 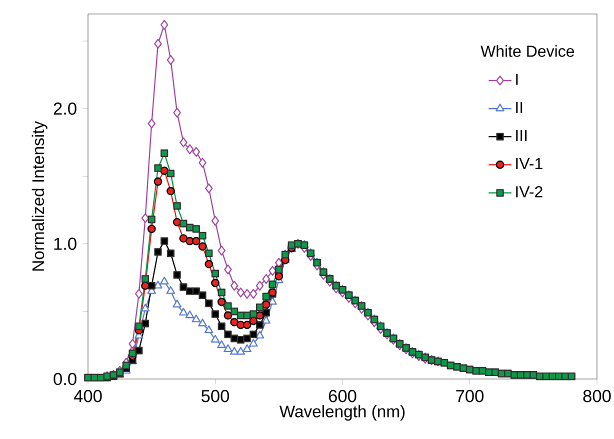 What do you see at coordinates (597, 396) in the screenshot?
I see `x-tick-label: 800` at bounding box center [597, 396].